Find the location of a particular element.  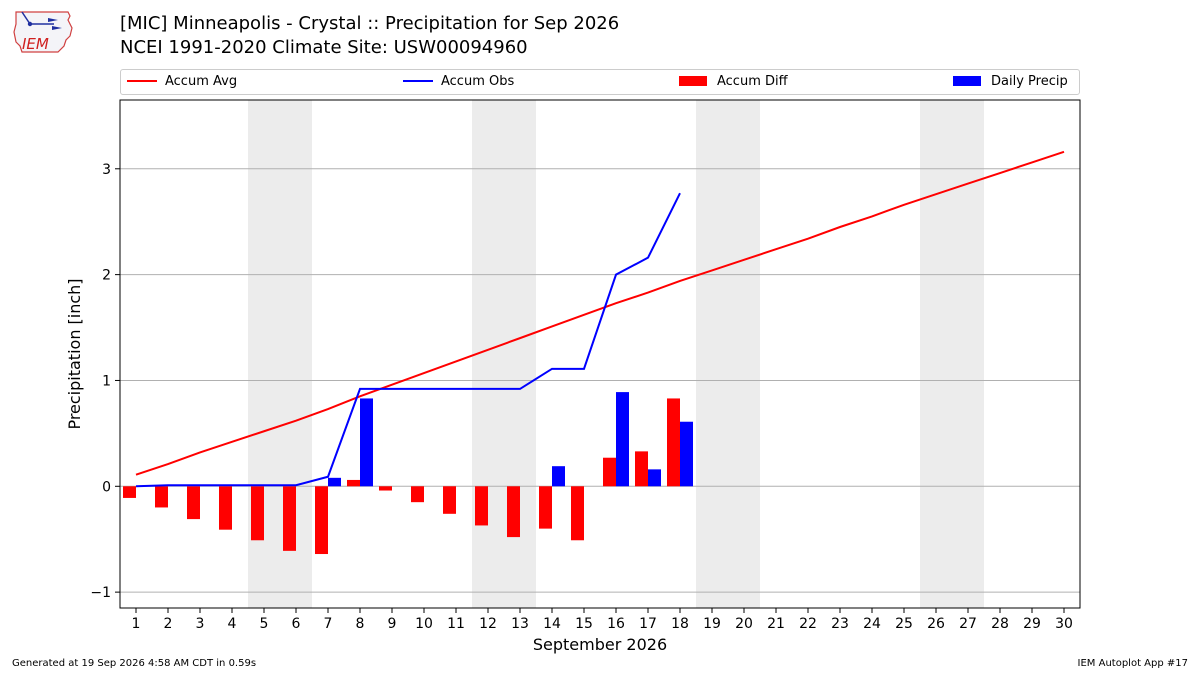

x-tick-label: 8 is located at coordinates (360, 624).